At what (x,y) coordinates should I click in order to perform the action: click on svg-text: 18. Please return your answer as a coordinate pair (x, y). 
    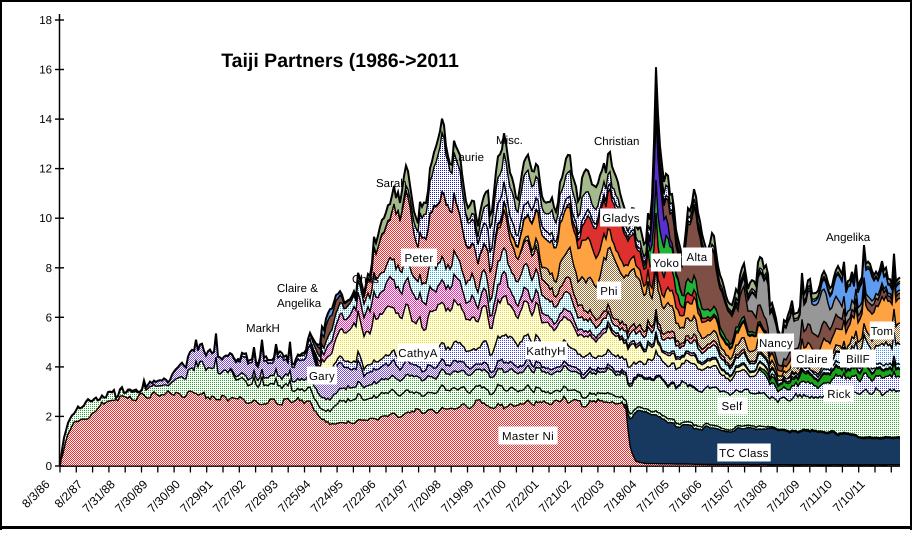
    Looking at the image, I should click on (45, 21).